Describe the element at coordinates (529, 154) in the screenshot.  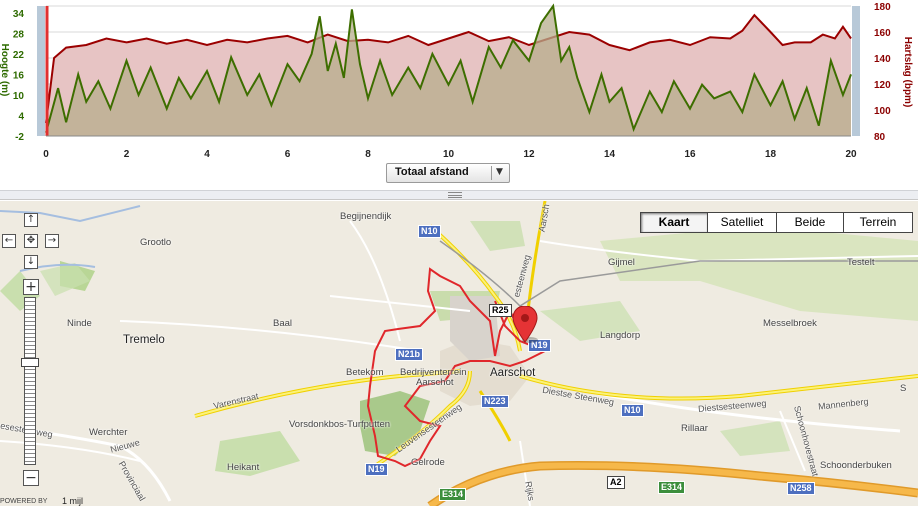
I see `x-tick-label: 12` at that location.